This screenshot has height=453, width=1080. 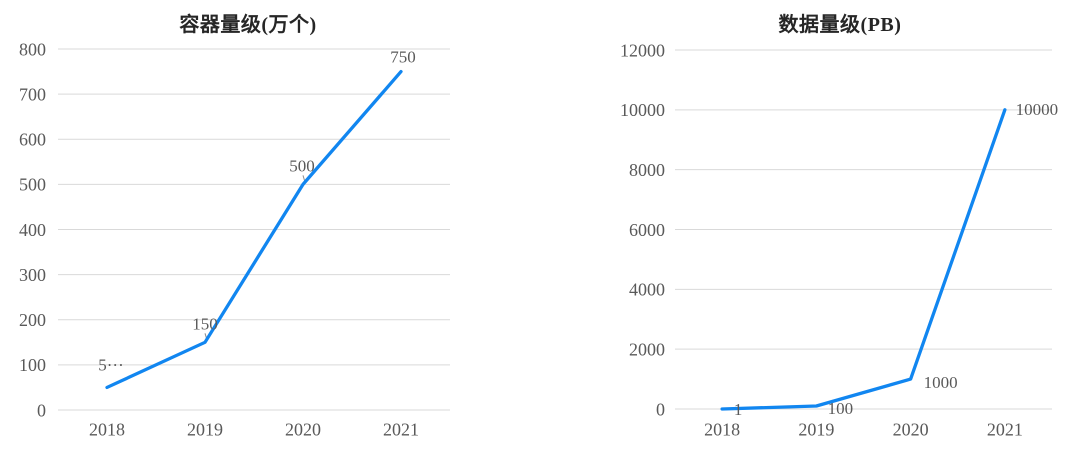 What do you see at coordinates (32, 94) in the screenshot?
I see `y-axis-tick-label: 700` at bounding box center [32, 94].